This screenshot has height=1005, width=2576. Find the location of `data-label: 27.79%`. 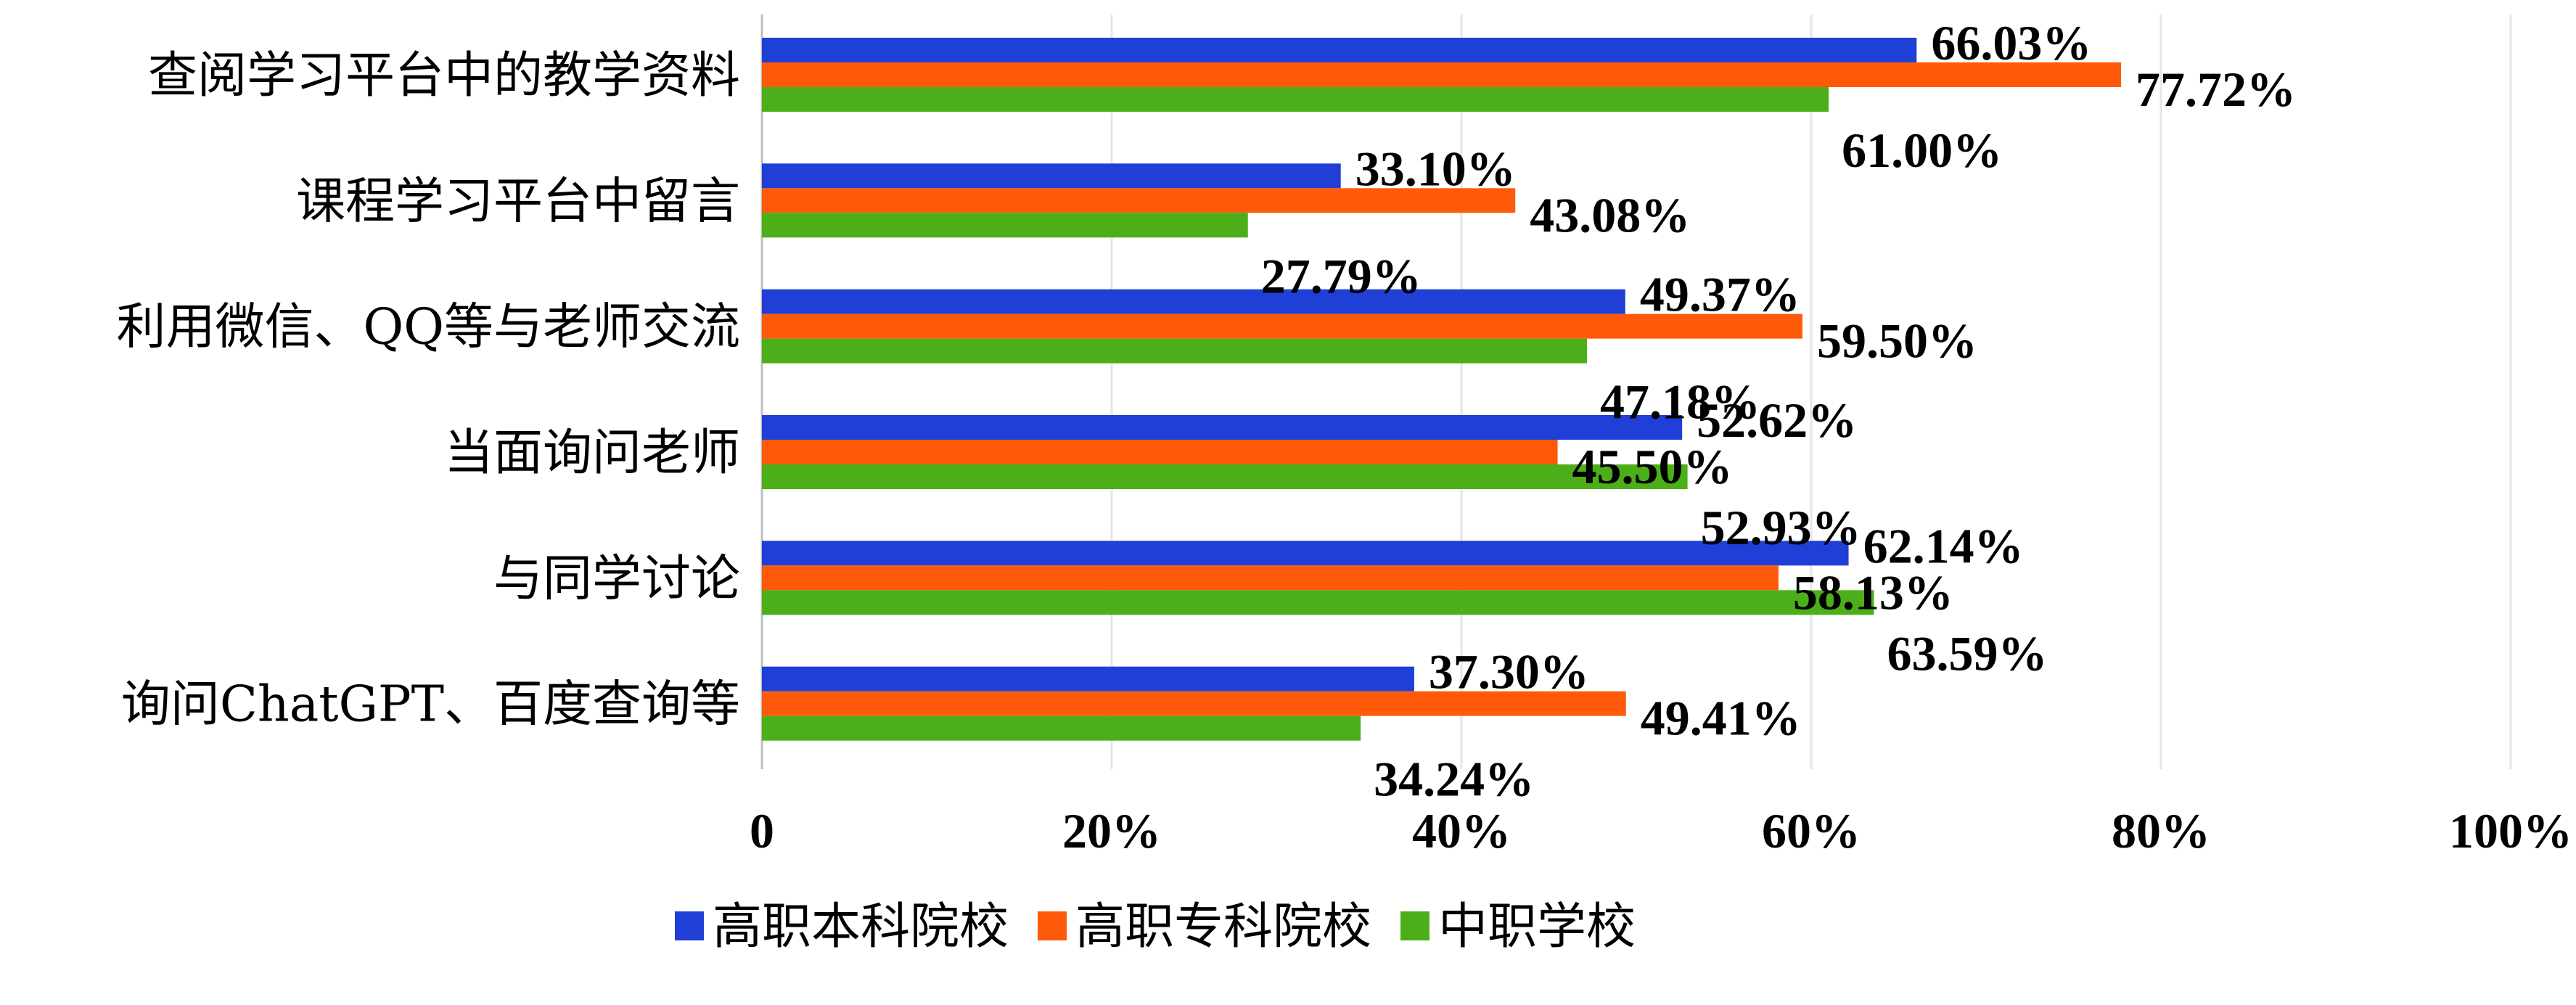

data-label: 27.79% is located at coordinates (1341, 275).